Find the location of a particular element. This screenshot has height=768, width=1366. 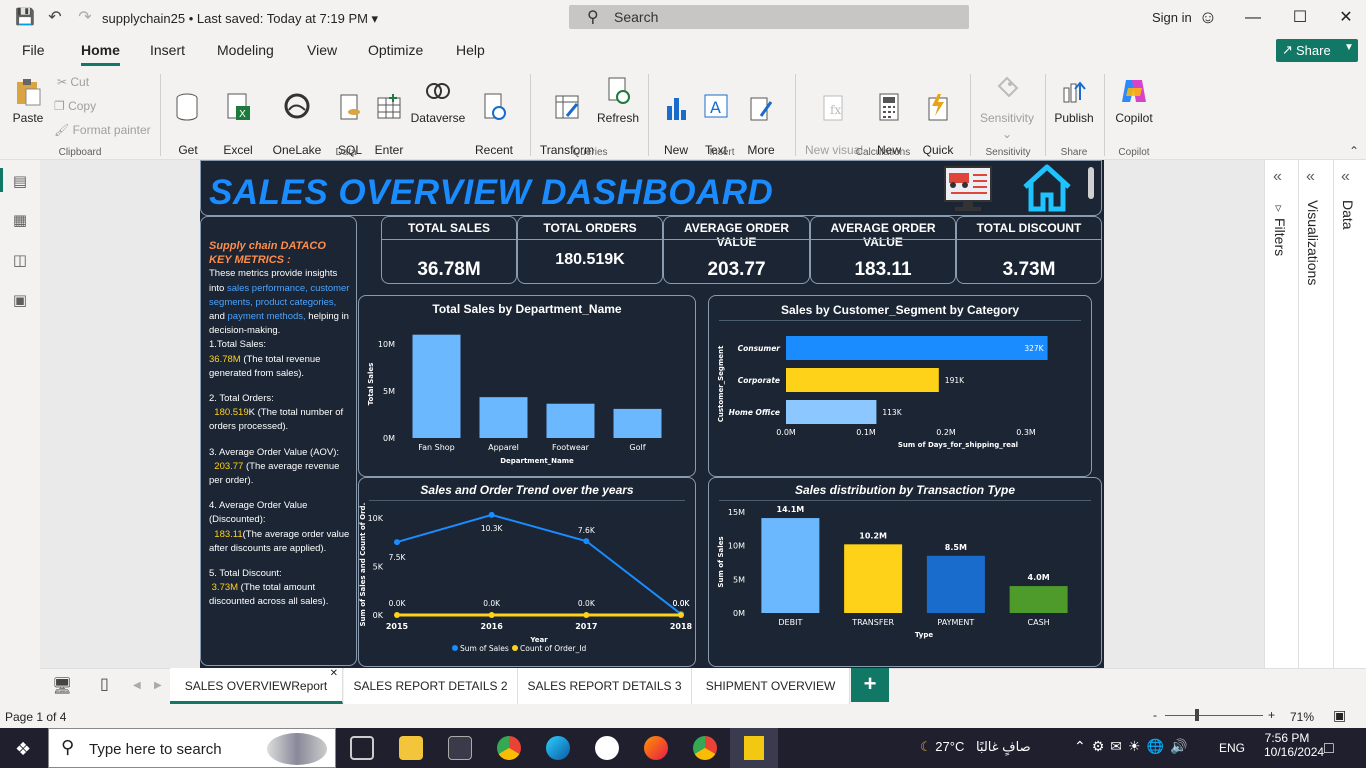

home-icon is located at coordinates (1047, 188).